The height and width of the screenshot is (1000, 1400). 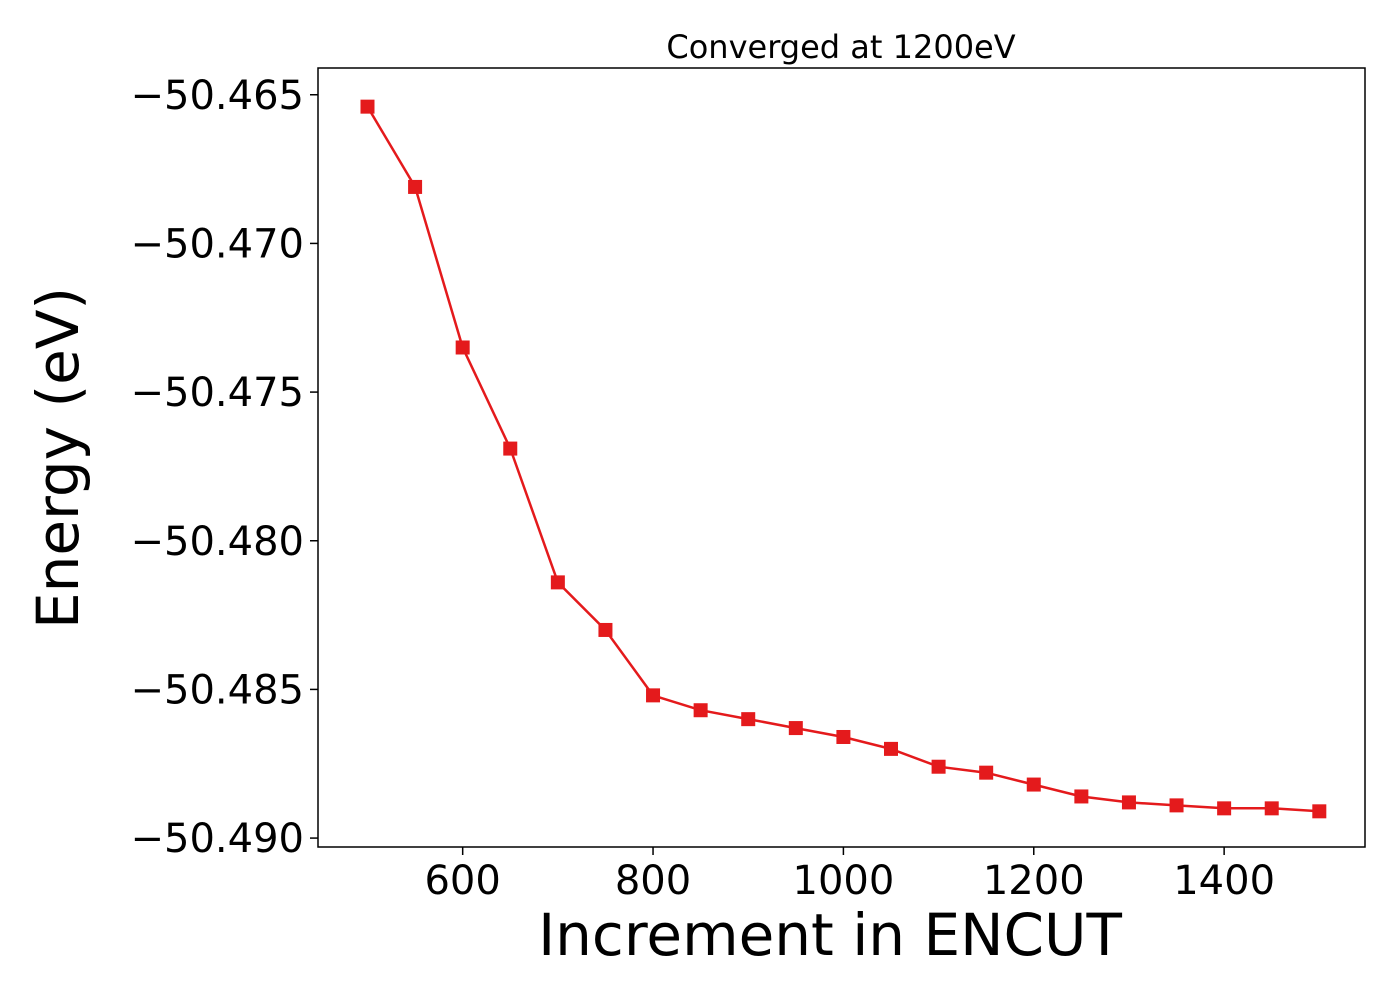 I want to click on y-tick-label: −50.480, so click(x=217, y=542).